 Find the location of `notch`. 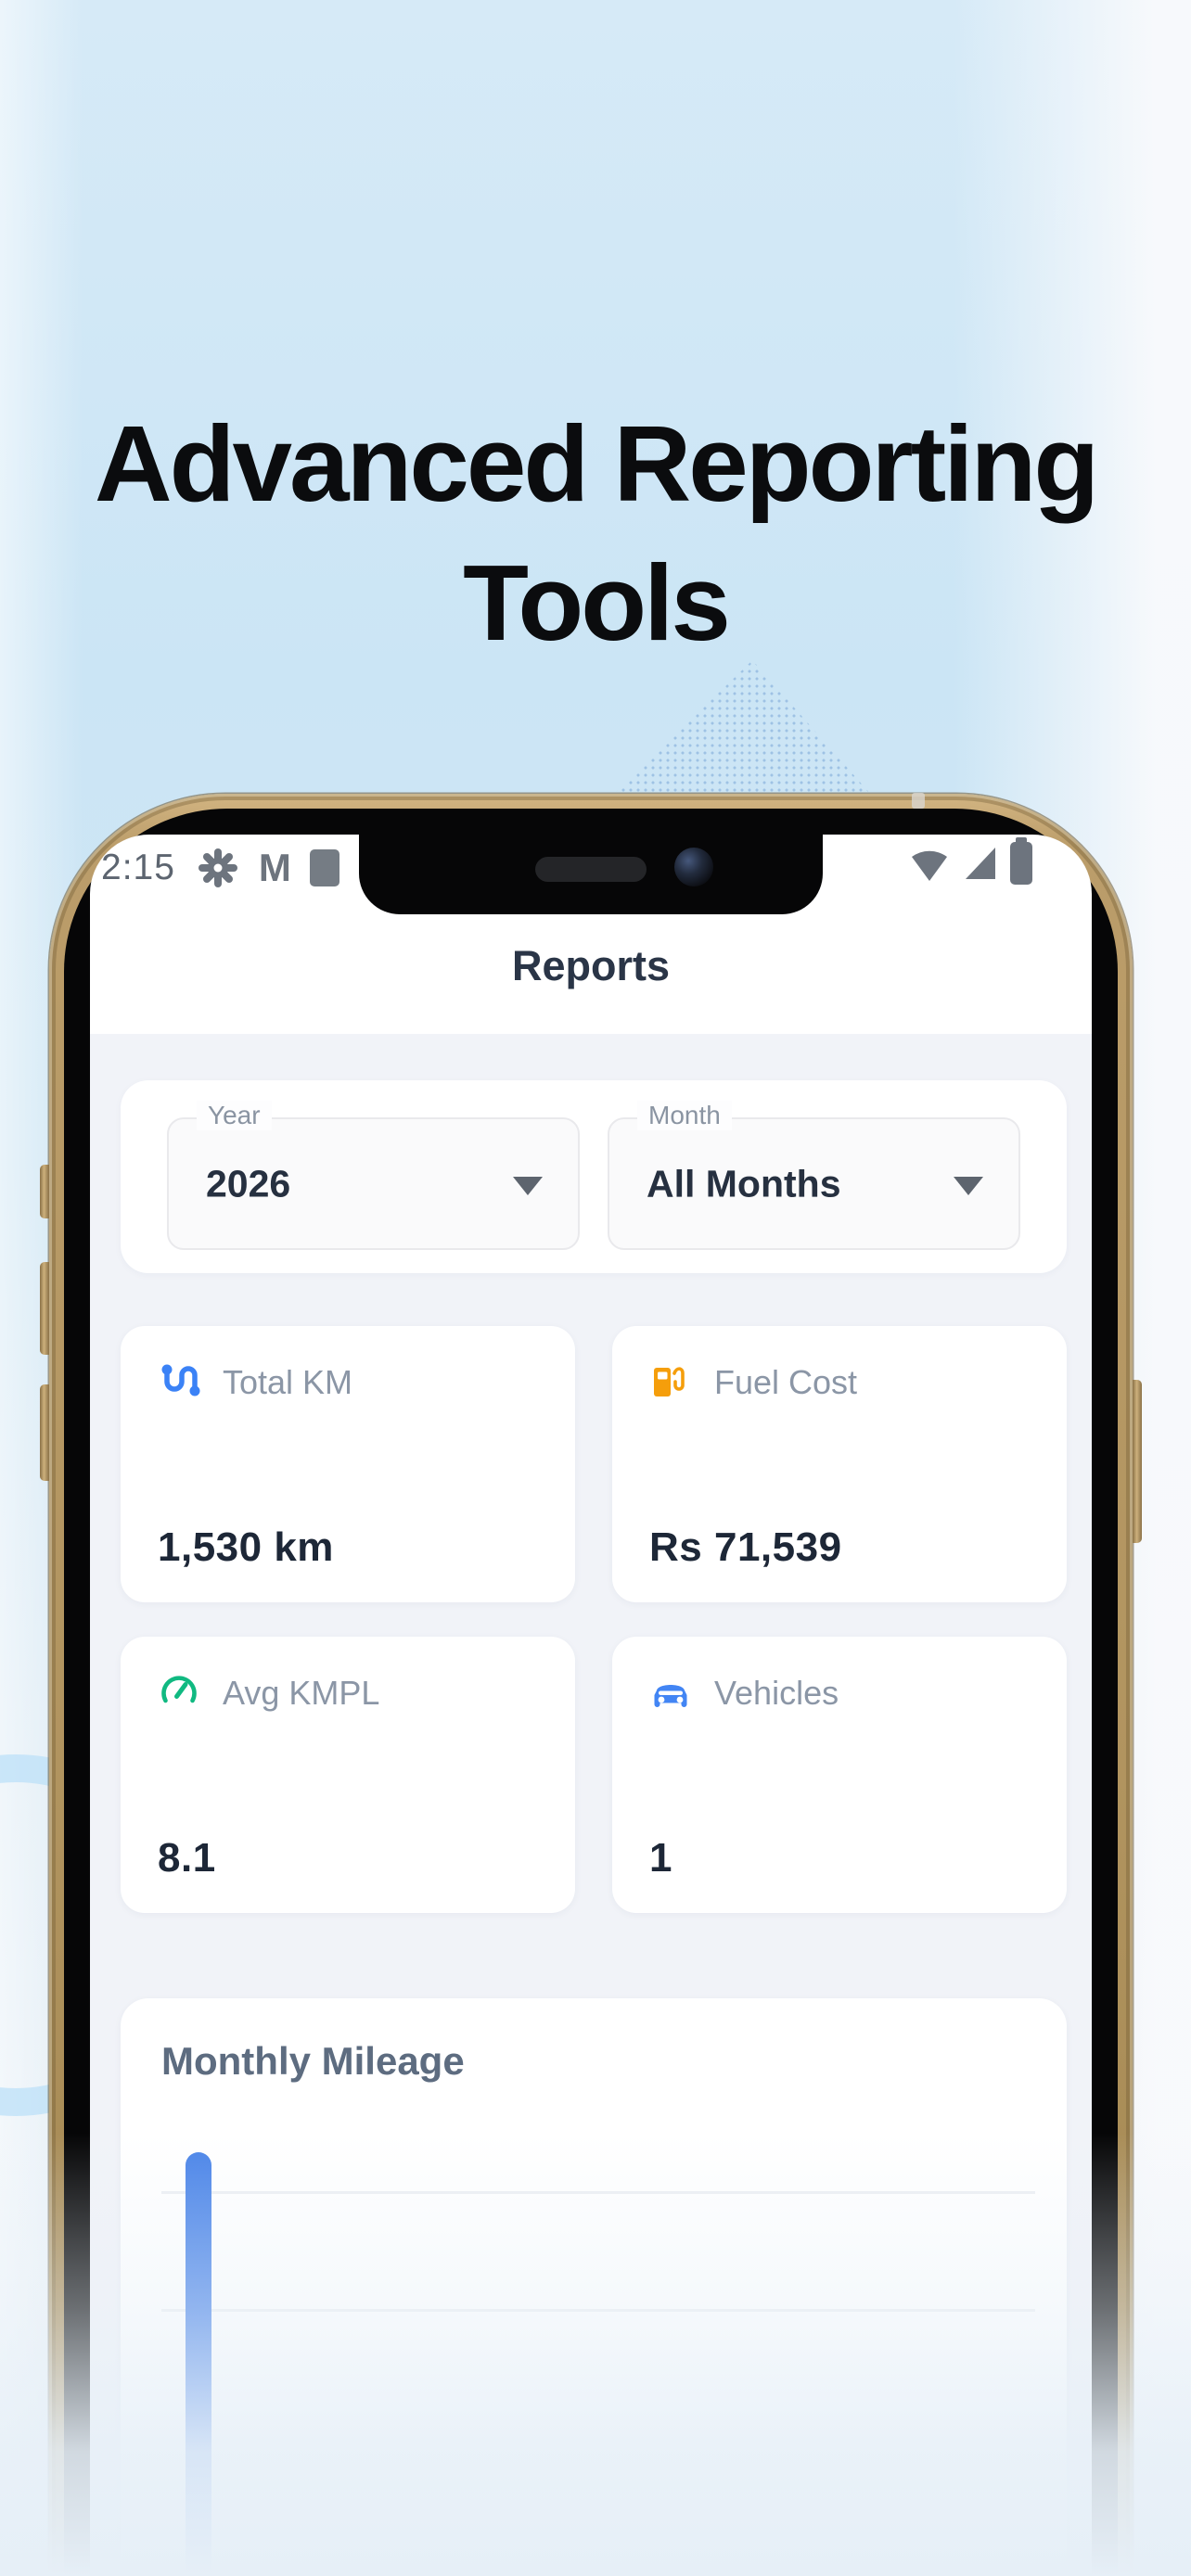

notch is located at coordinates (591, 874).